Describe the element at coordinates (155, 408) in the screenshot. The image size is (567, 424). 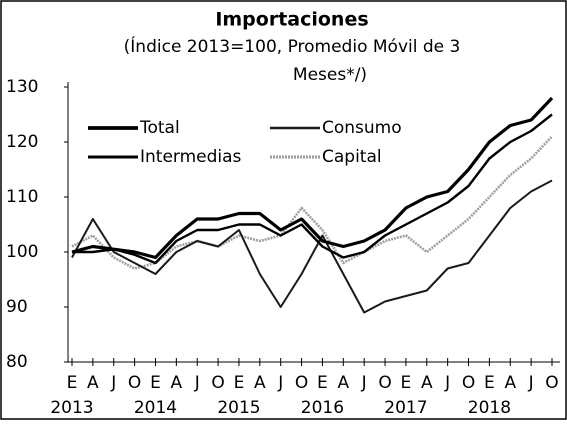
I see `year-label: 2014` at that location.